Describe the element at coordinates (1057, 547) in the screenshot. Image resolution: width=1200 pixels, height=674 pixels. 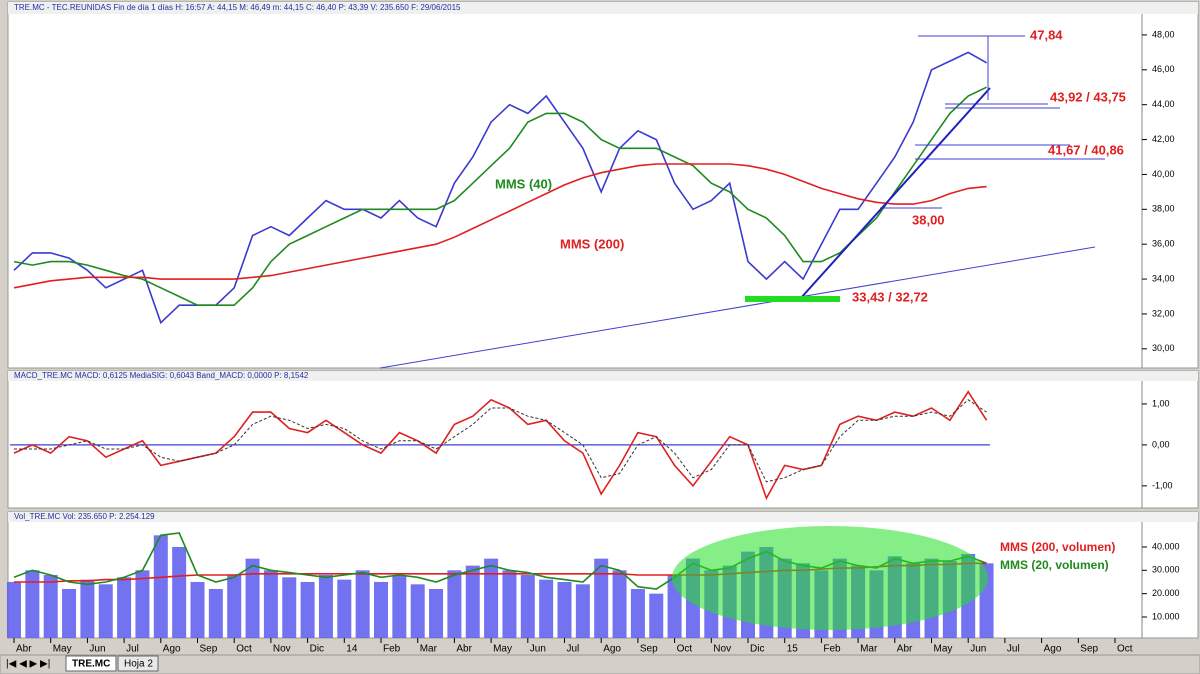
I see `series-label: MMS (200, volumen)` at that location.